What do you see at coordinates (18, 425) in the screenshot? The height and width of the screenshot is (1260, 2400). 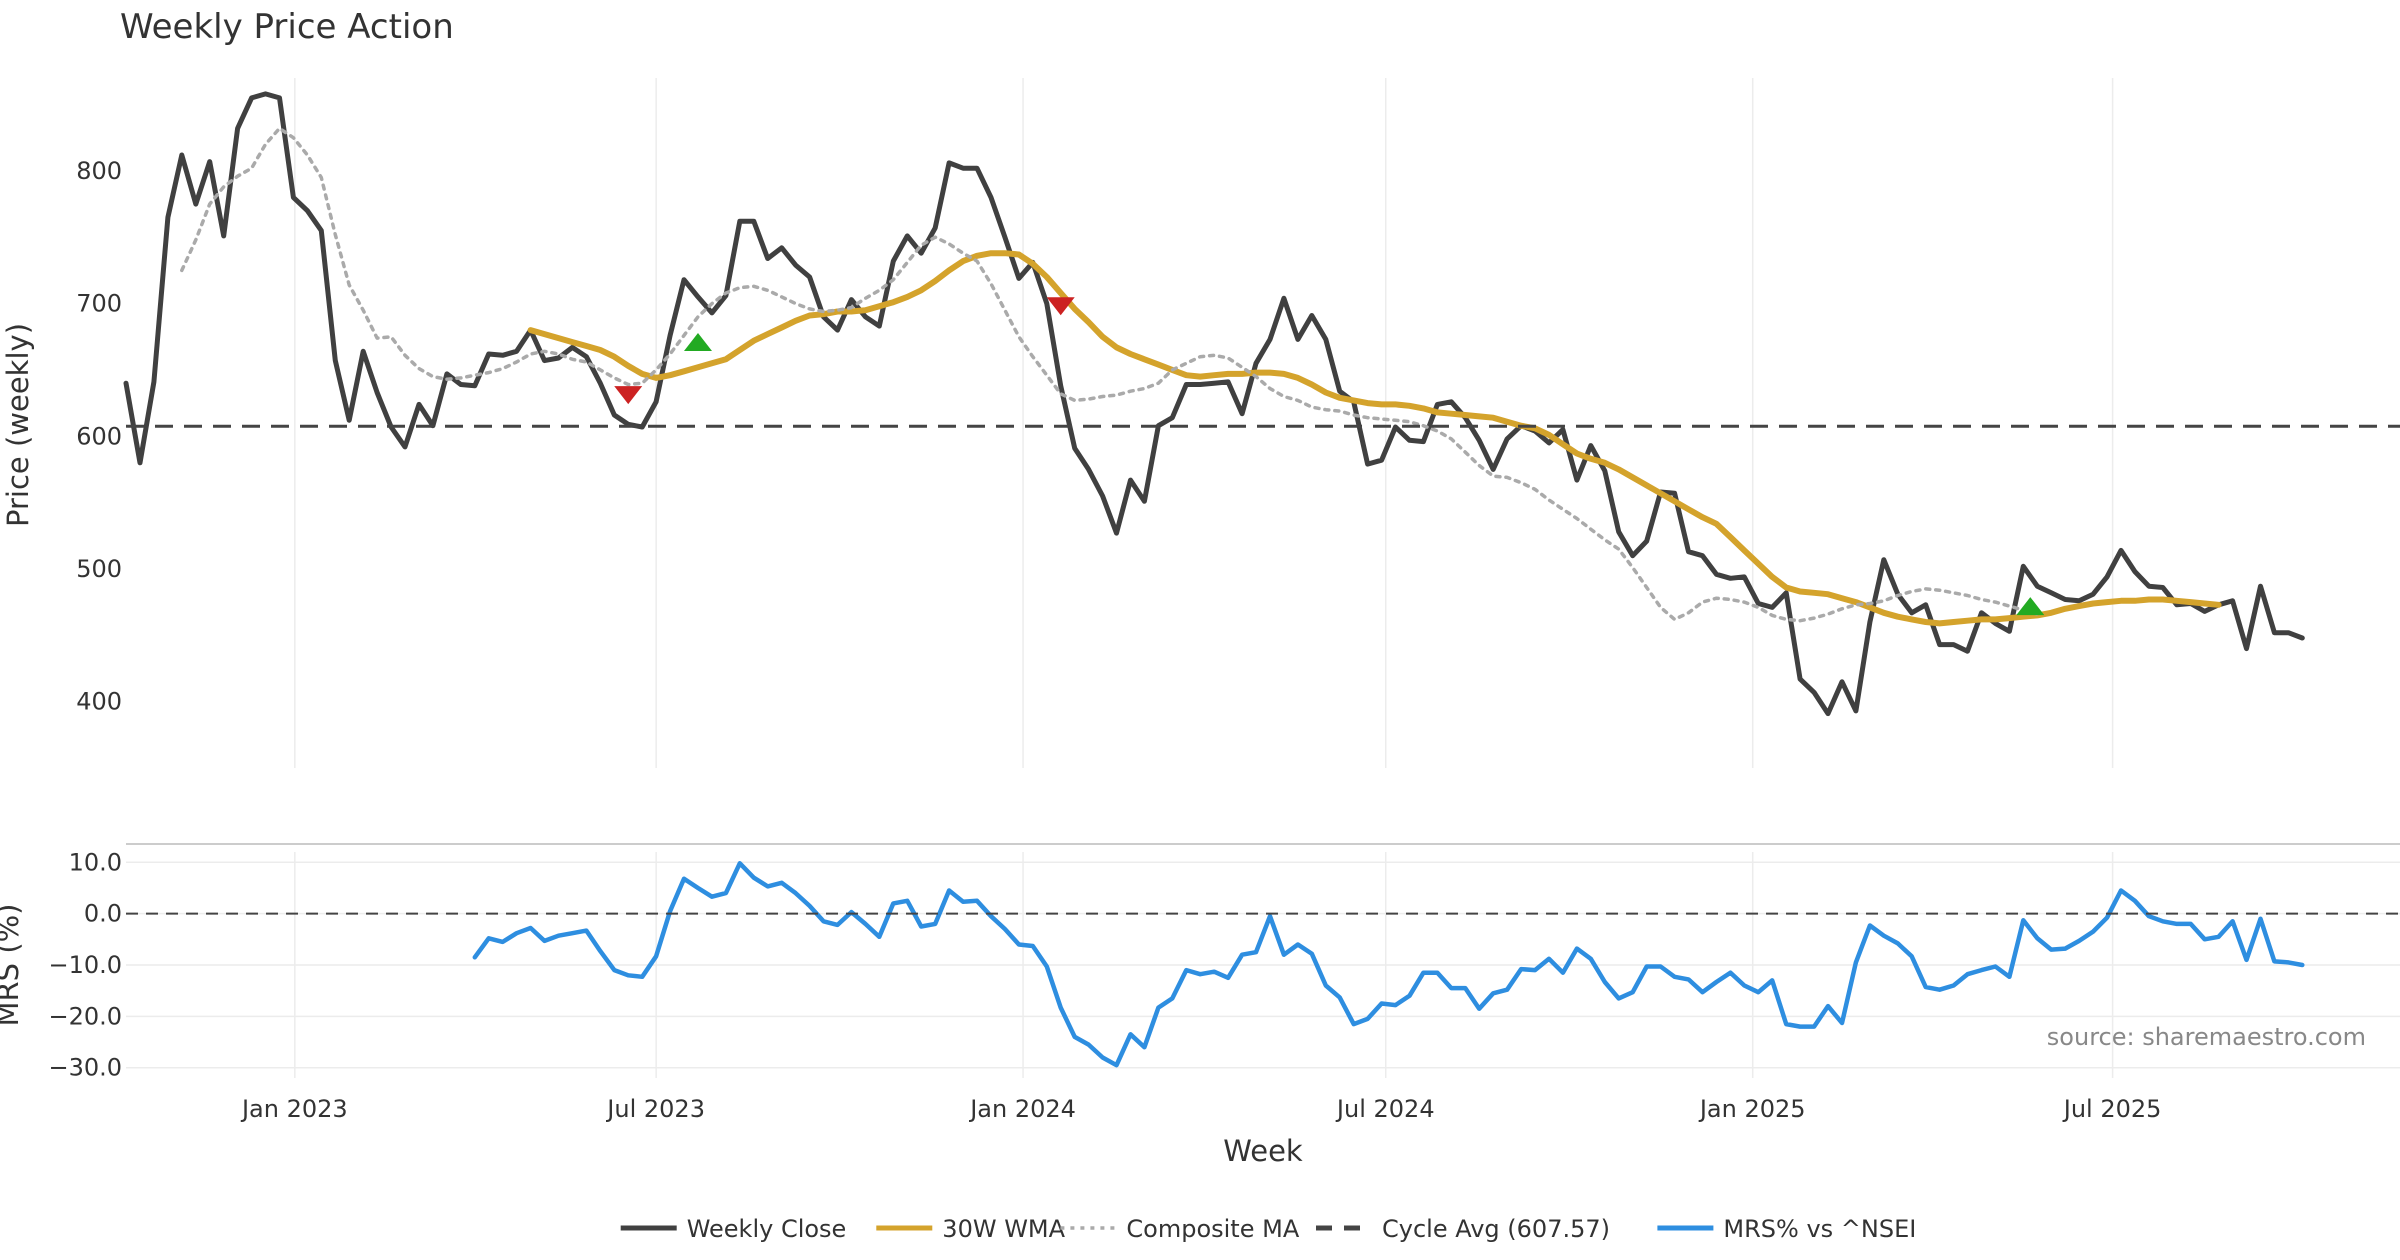 I see `y-axis-label: Price (weekly)` at bounding box center [18, 425].